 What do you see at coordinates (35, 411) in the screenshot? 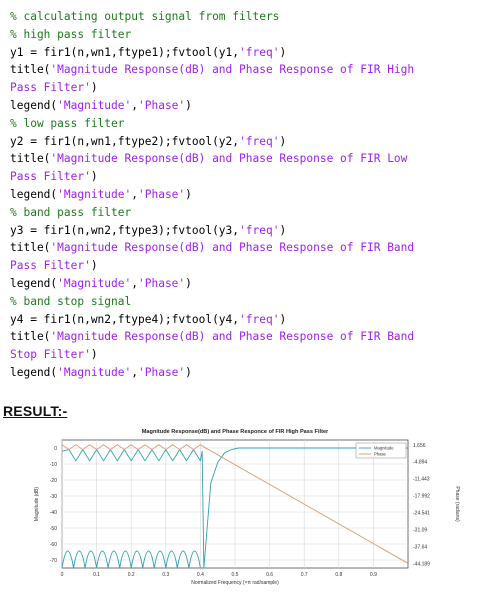
I see `result-heading: RESULT:-` at bounding box center [35, 411].